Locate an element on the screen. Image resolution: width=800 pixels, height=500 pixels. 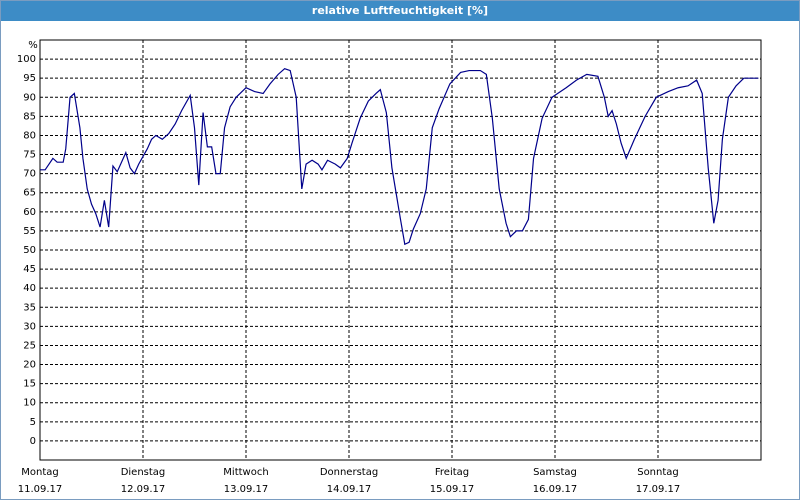
y-tick-label: 20 is located at coordinates (29, 365).